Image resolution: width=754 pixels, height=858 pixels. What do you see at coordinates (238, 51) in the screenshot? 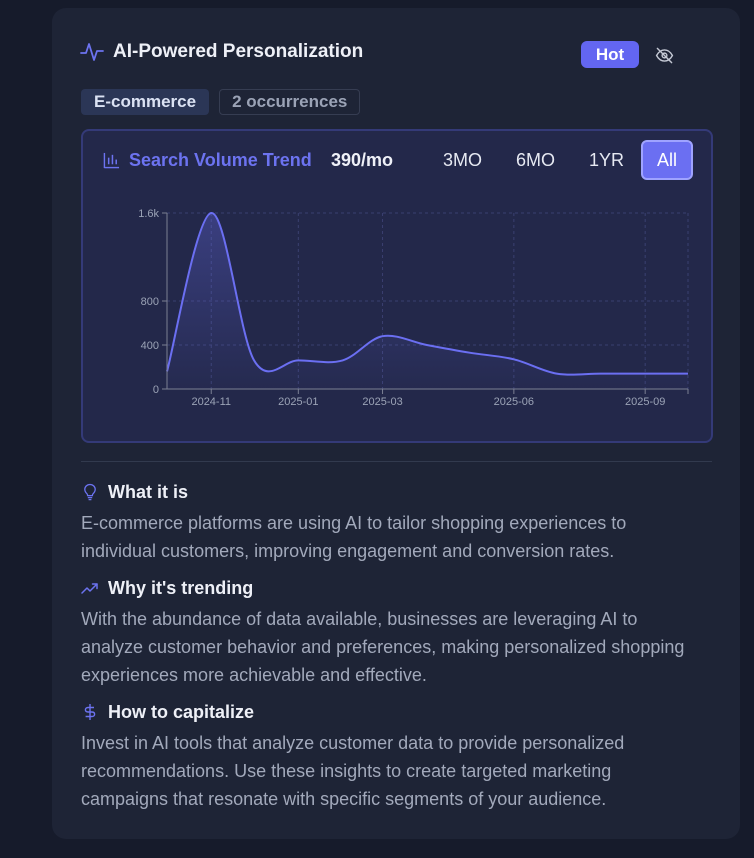
I see `card-title: AI-Powered Personalization` at bounding box center [238, 51].